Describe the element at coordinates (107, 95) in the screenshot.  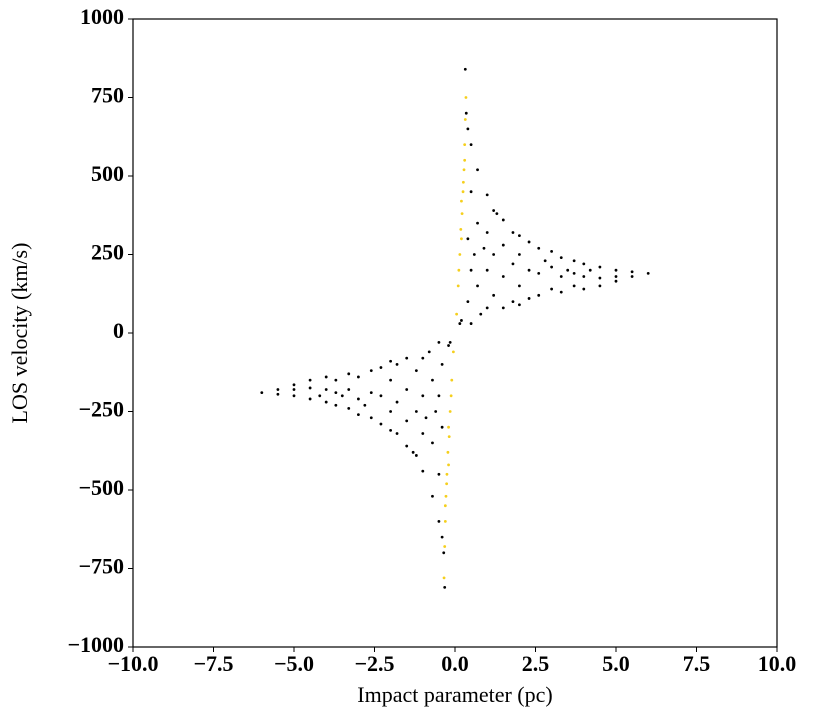
I see `y-tick-label: 750` at that location.